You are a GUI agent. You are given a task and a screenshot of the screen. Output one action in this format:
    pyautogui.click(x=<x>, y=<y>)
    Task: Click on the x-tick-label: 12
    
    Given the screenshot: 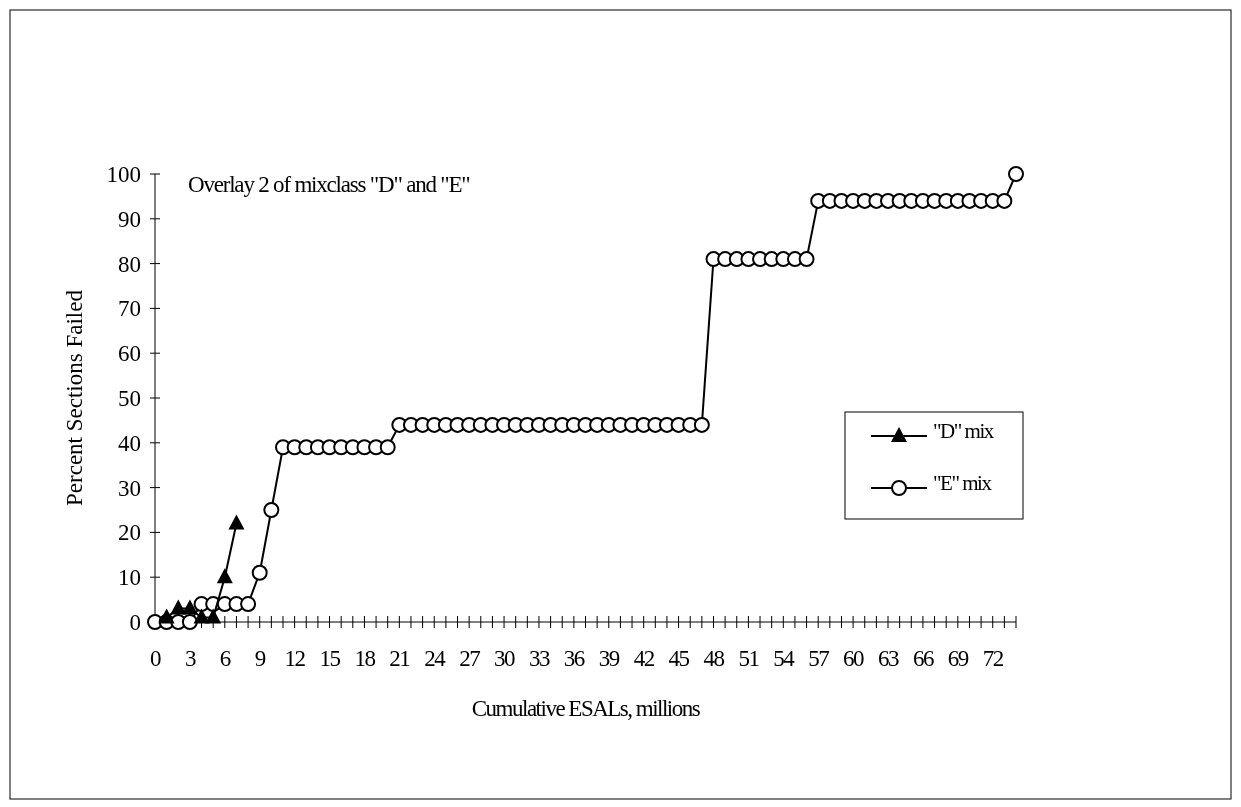 What is the action you would take?
    pyautogui.click(x=295, y=658)
    